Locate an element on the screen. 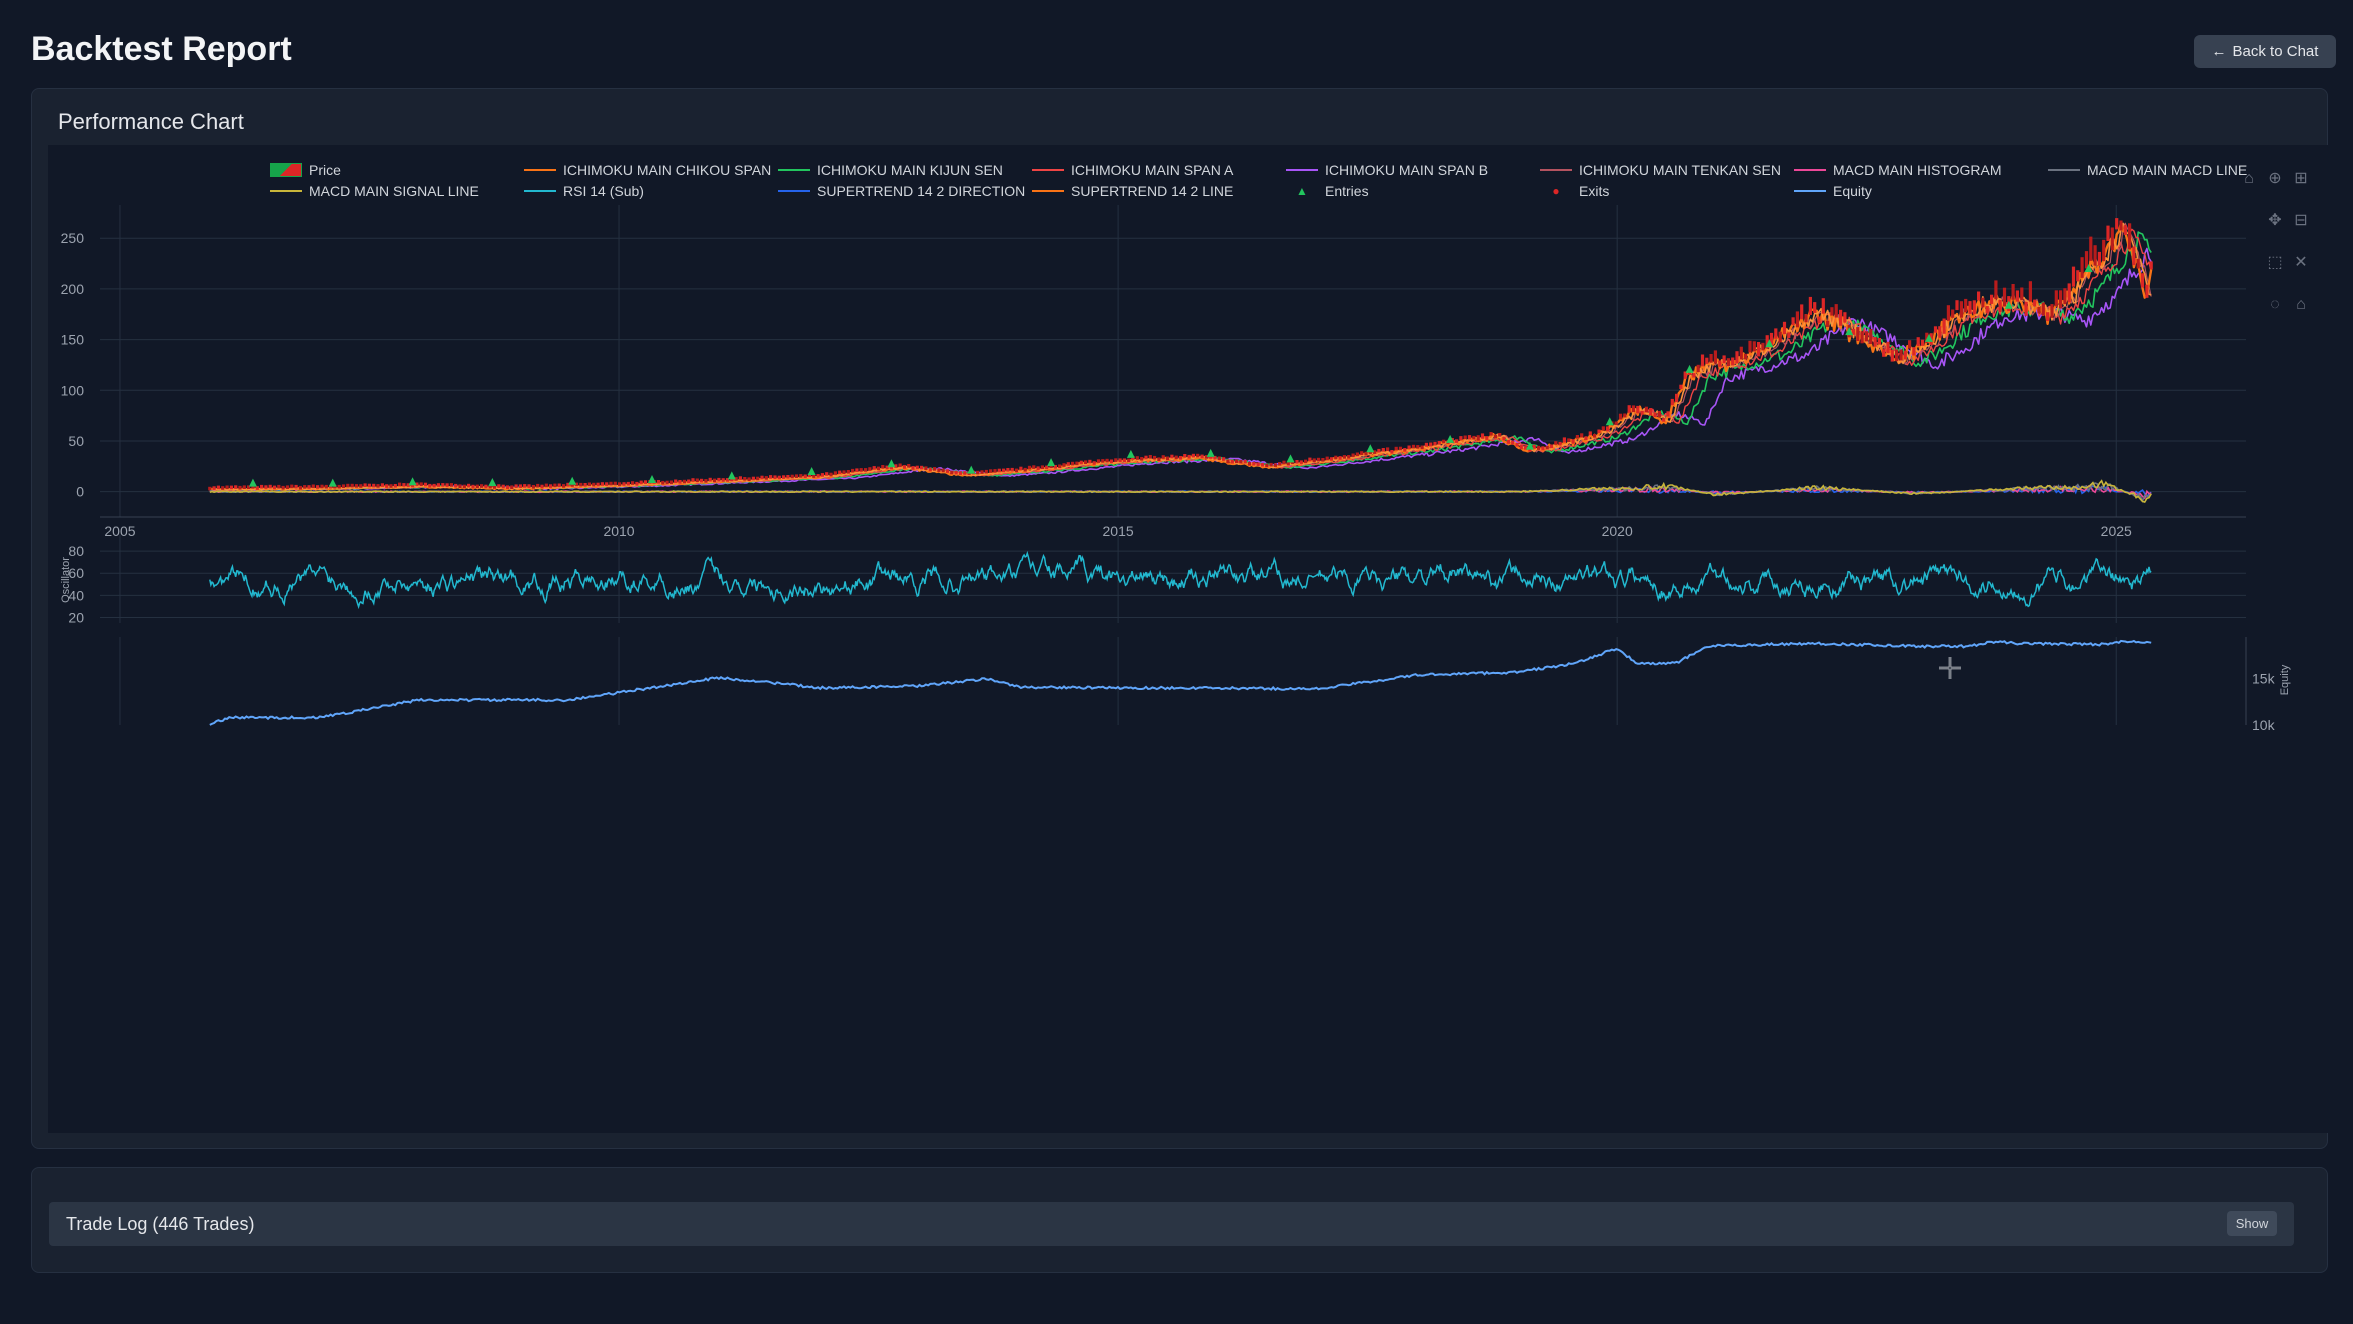 Image resolution: width=2353 pixels, height=1324 pixels. legend-label: ICHIMOKU MAIN SPAN B is located at coordinates (1407, 170).